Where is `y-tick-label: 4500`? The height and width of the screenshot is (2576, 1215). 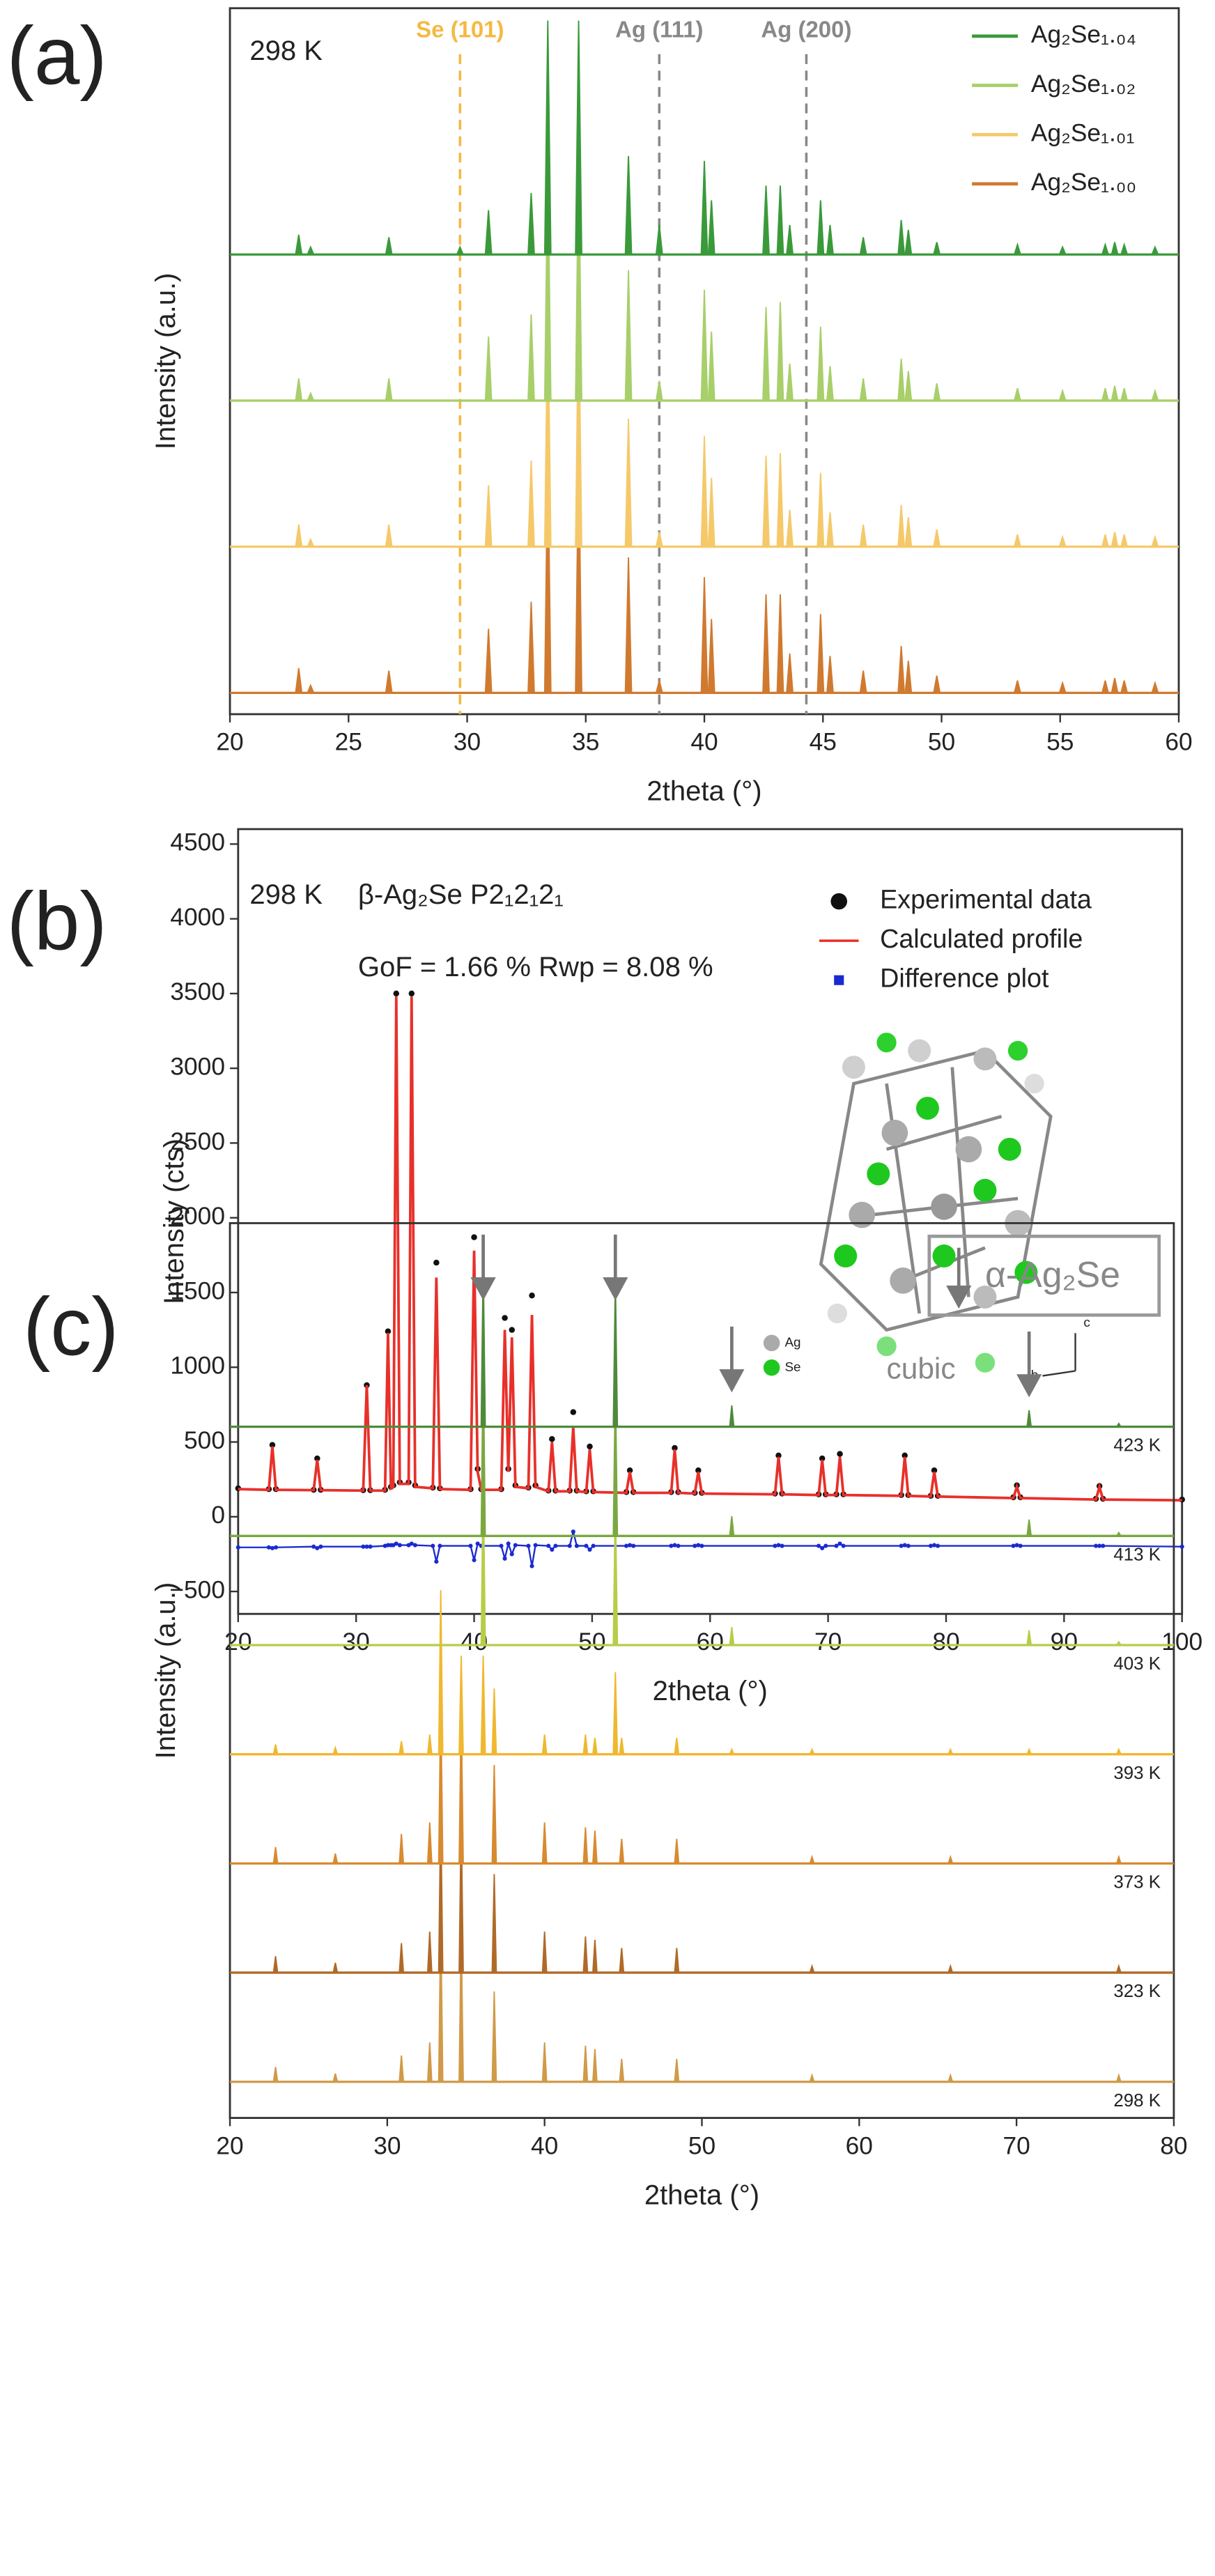
y-tick-label: 4500 is located at coordinates (197, 842).